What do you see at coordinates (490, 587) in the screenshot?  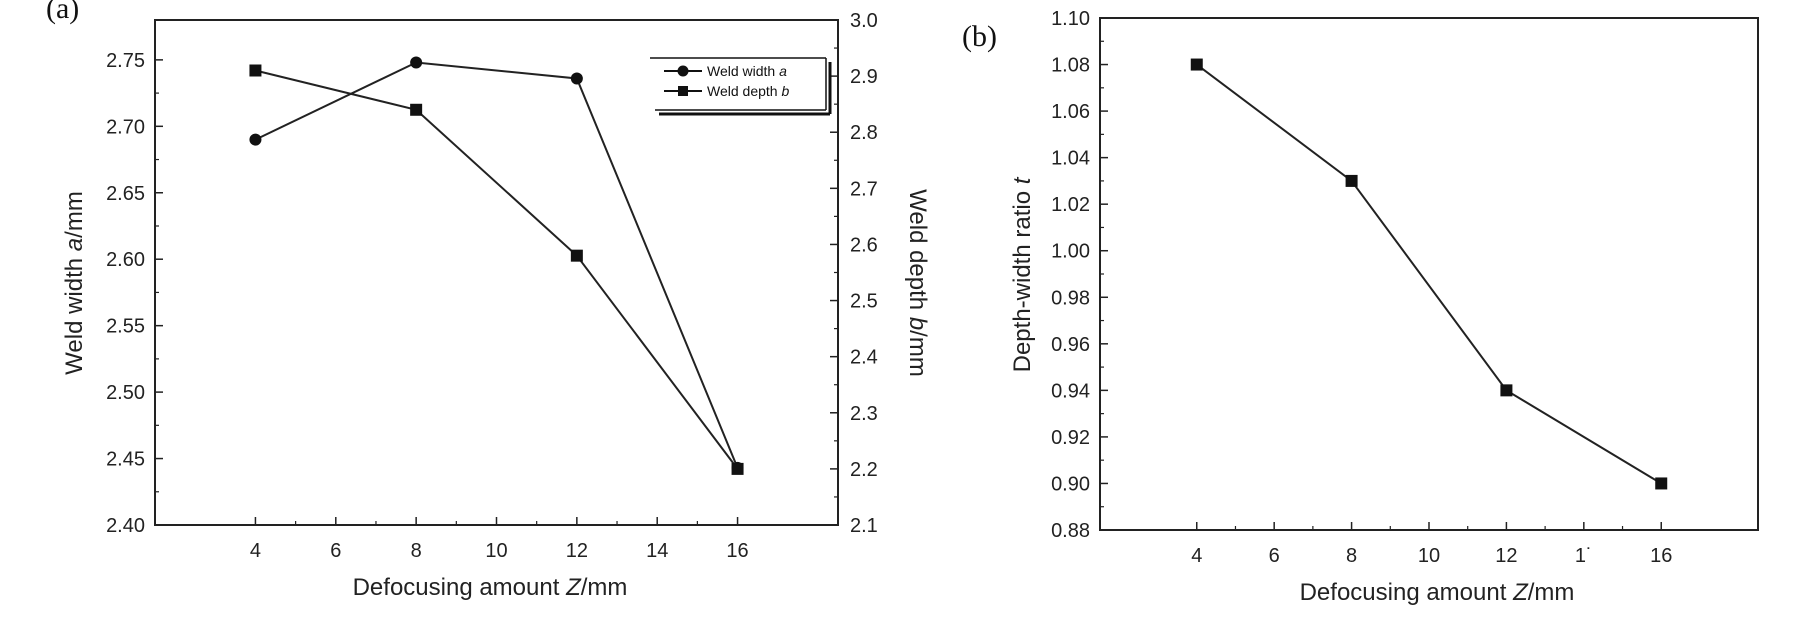 I see `panel-a-x-axis-title: Defocusing amount Z/mm` at bounding box center [490, 587].